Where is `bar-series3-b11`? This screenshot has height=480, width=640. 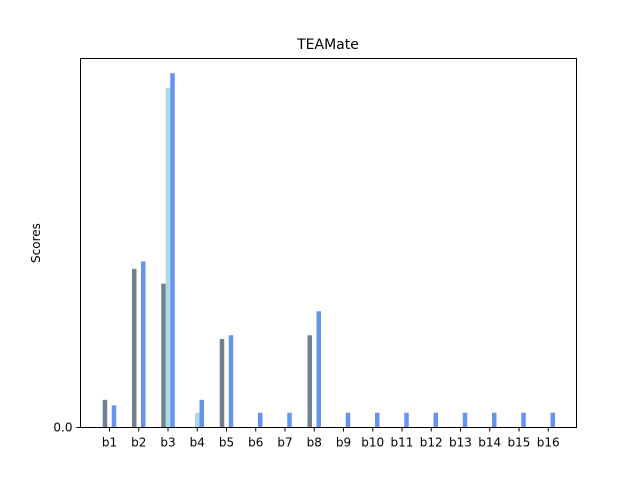
bar-series3-b11 is located at coordinates (406, 420).